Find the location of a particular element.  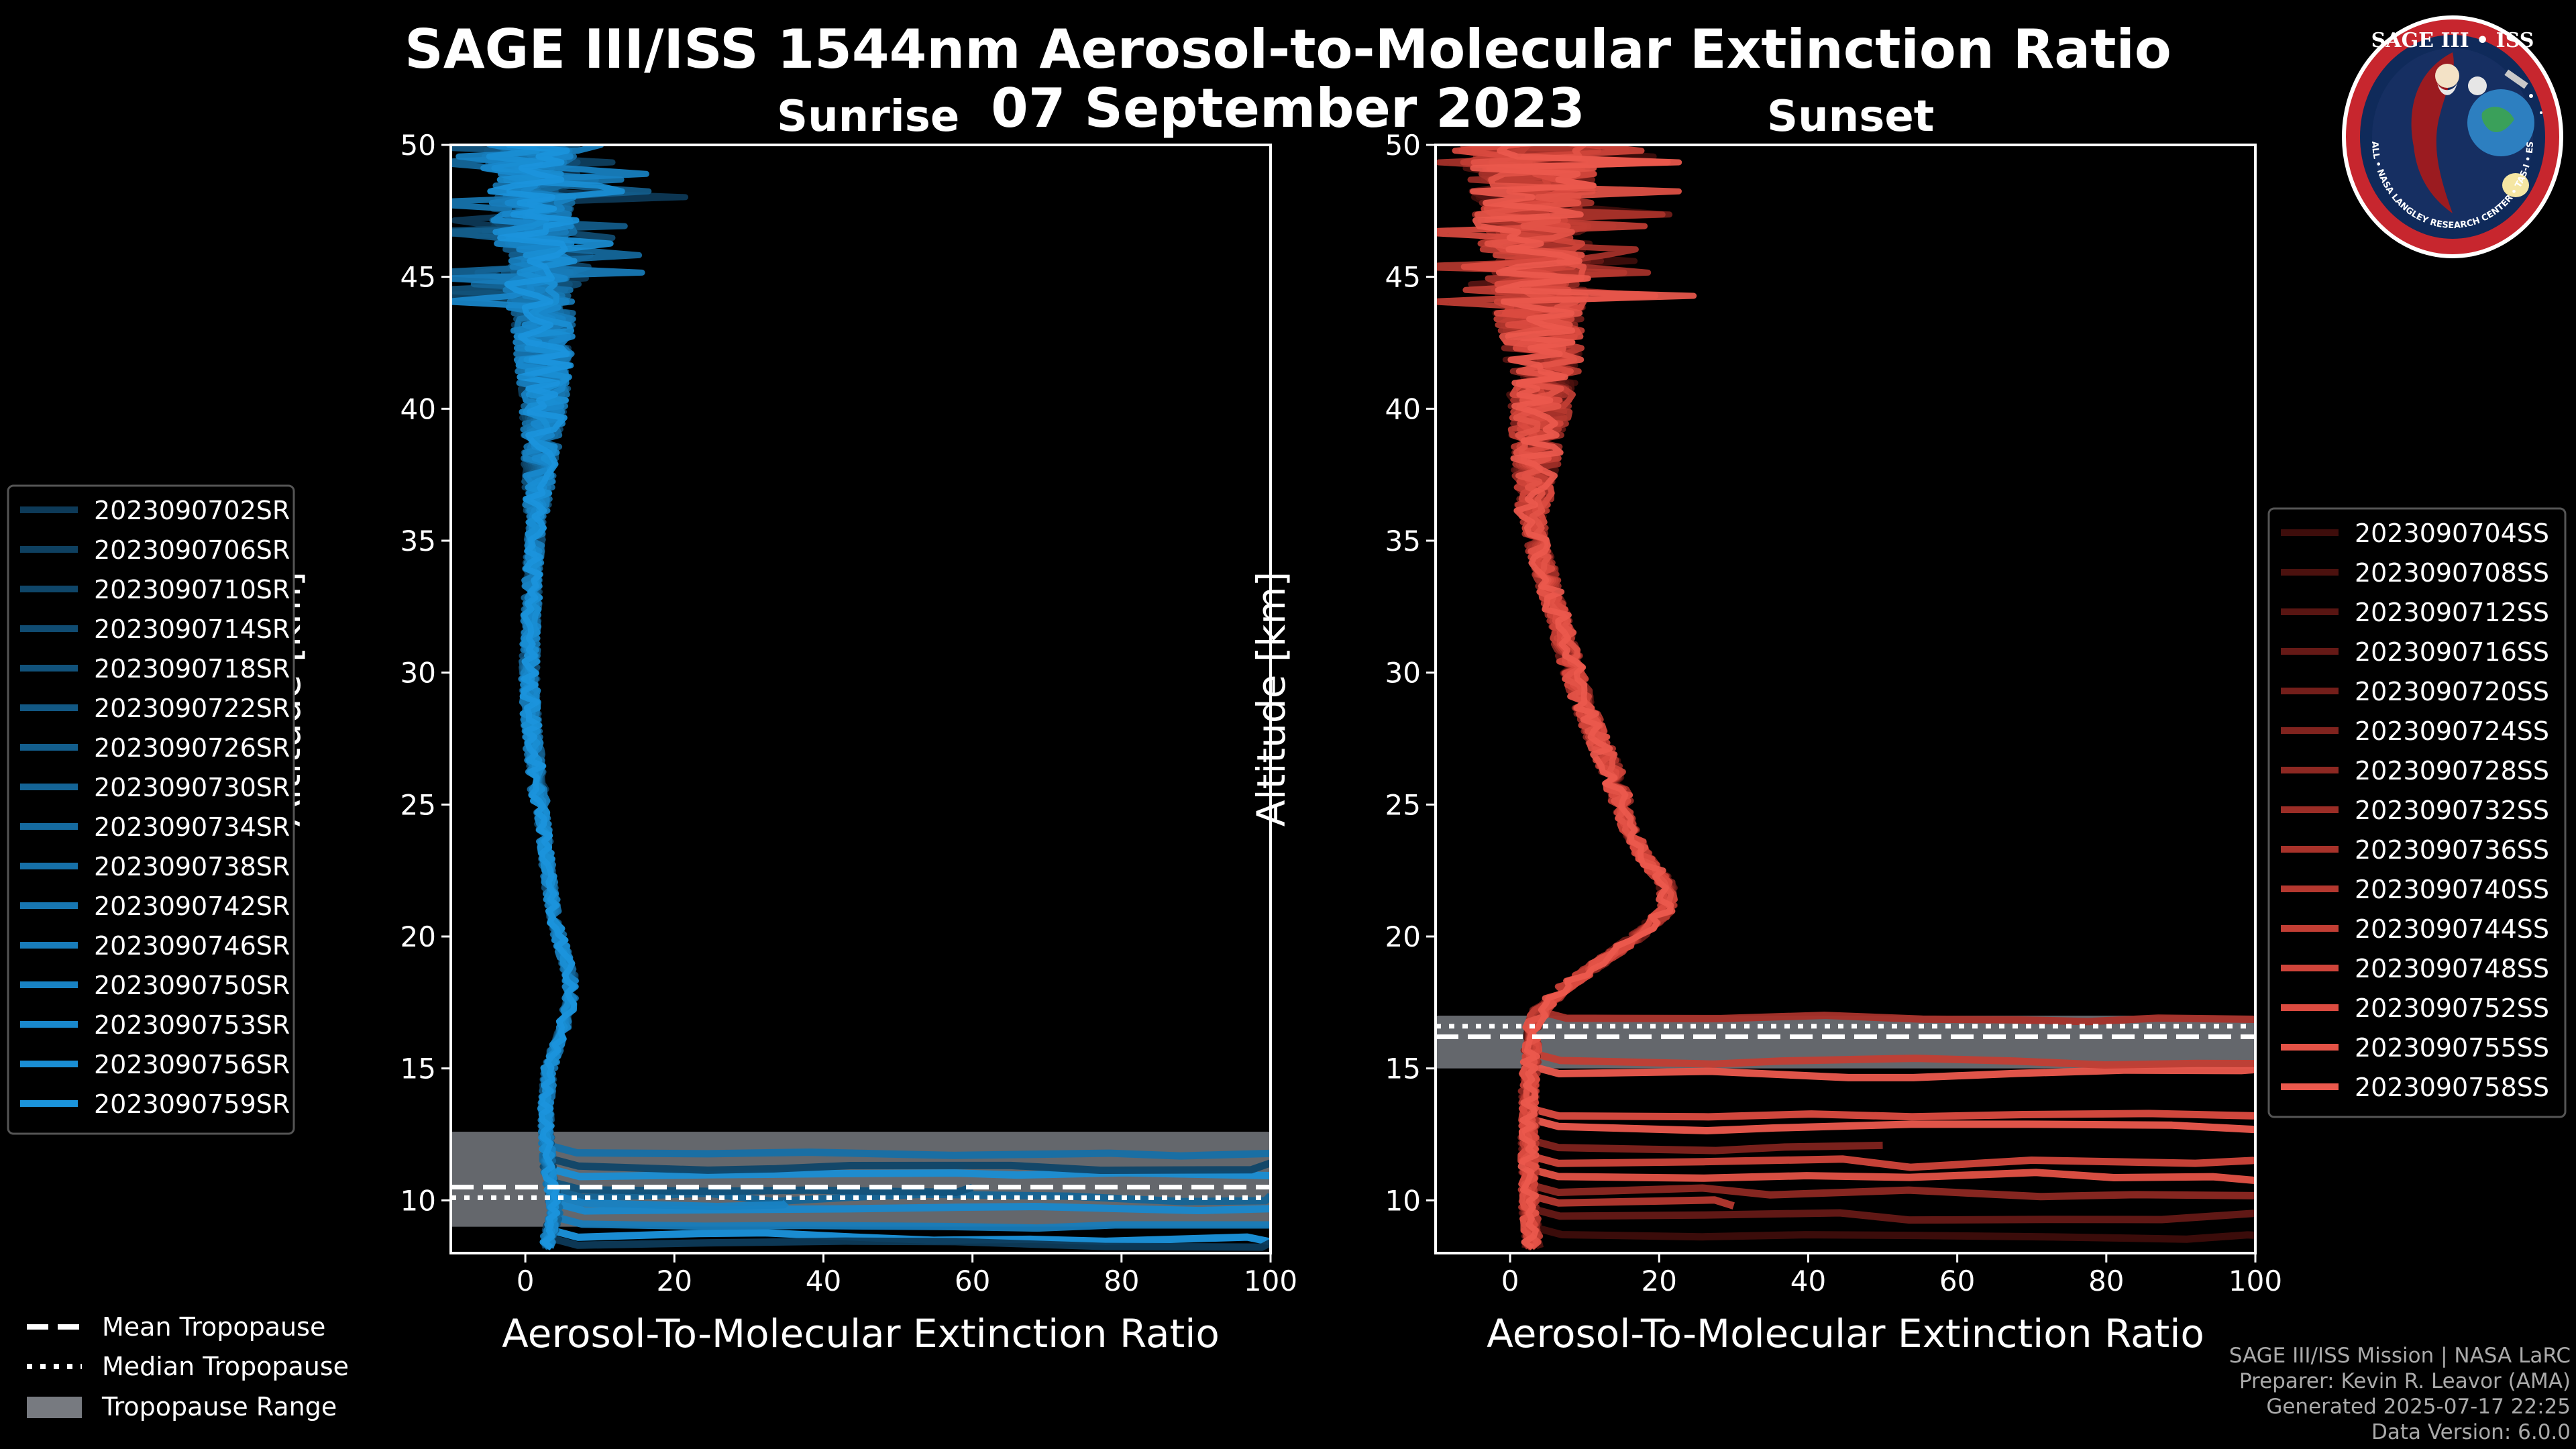

sunset-panel-title: Sunset is located at coordinates (1851, 117).